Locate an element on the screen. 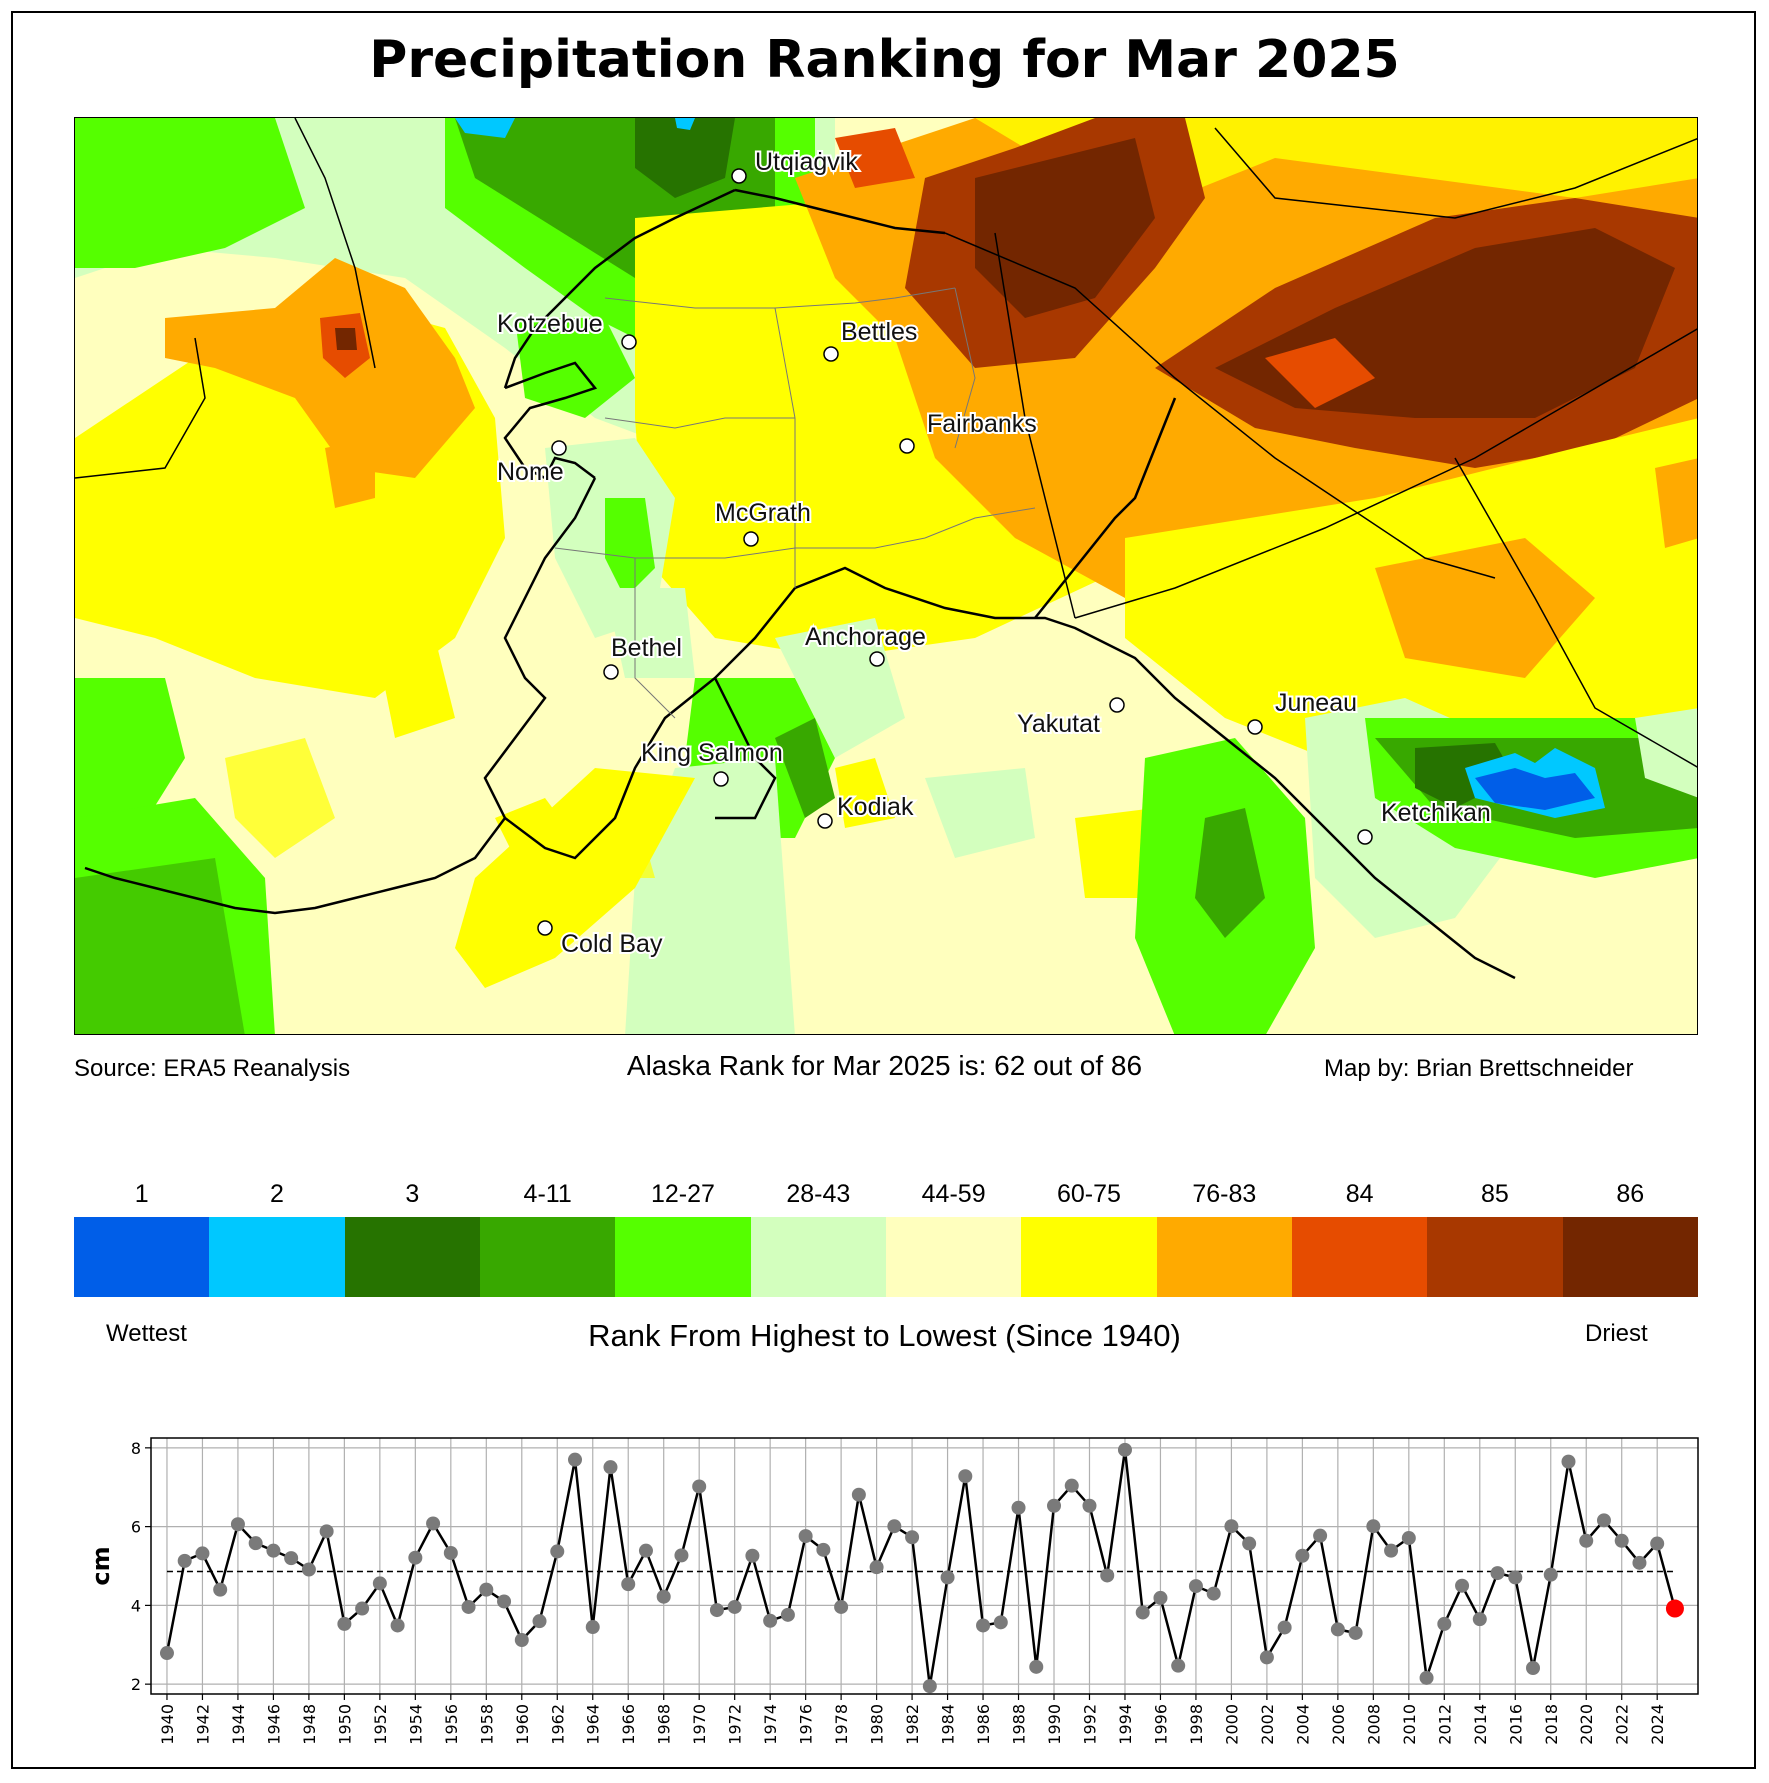 Image resolution: width=1769 pixels, height=1783 pixels. data-point-1950 is located at coordinates (344, 1623).